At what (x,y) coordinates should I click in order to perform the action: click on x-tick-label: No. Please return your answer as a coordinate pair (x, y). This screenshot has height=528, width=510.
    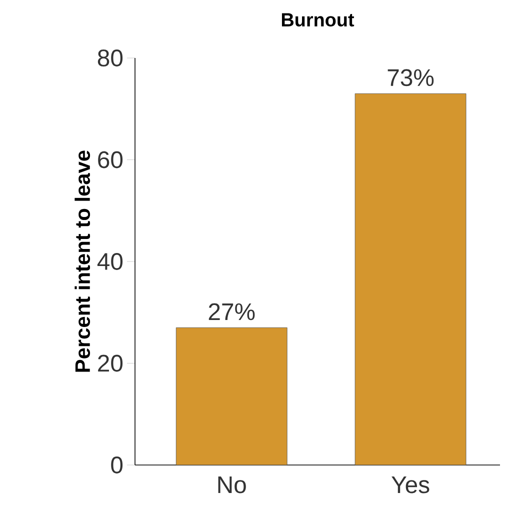
    Looking at the image, I should click on (232, 485).